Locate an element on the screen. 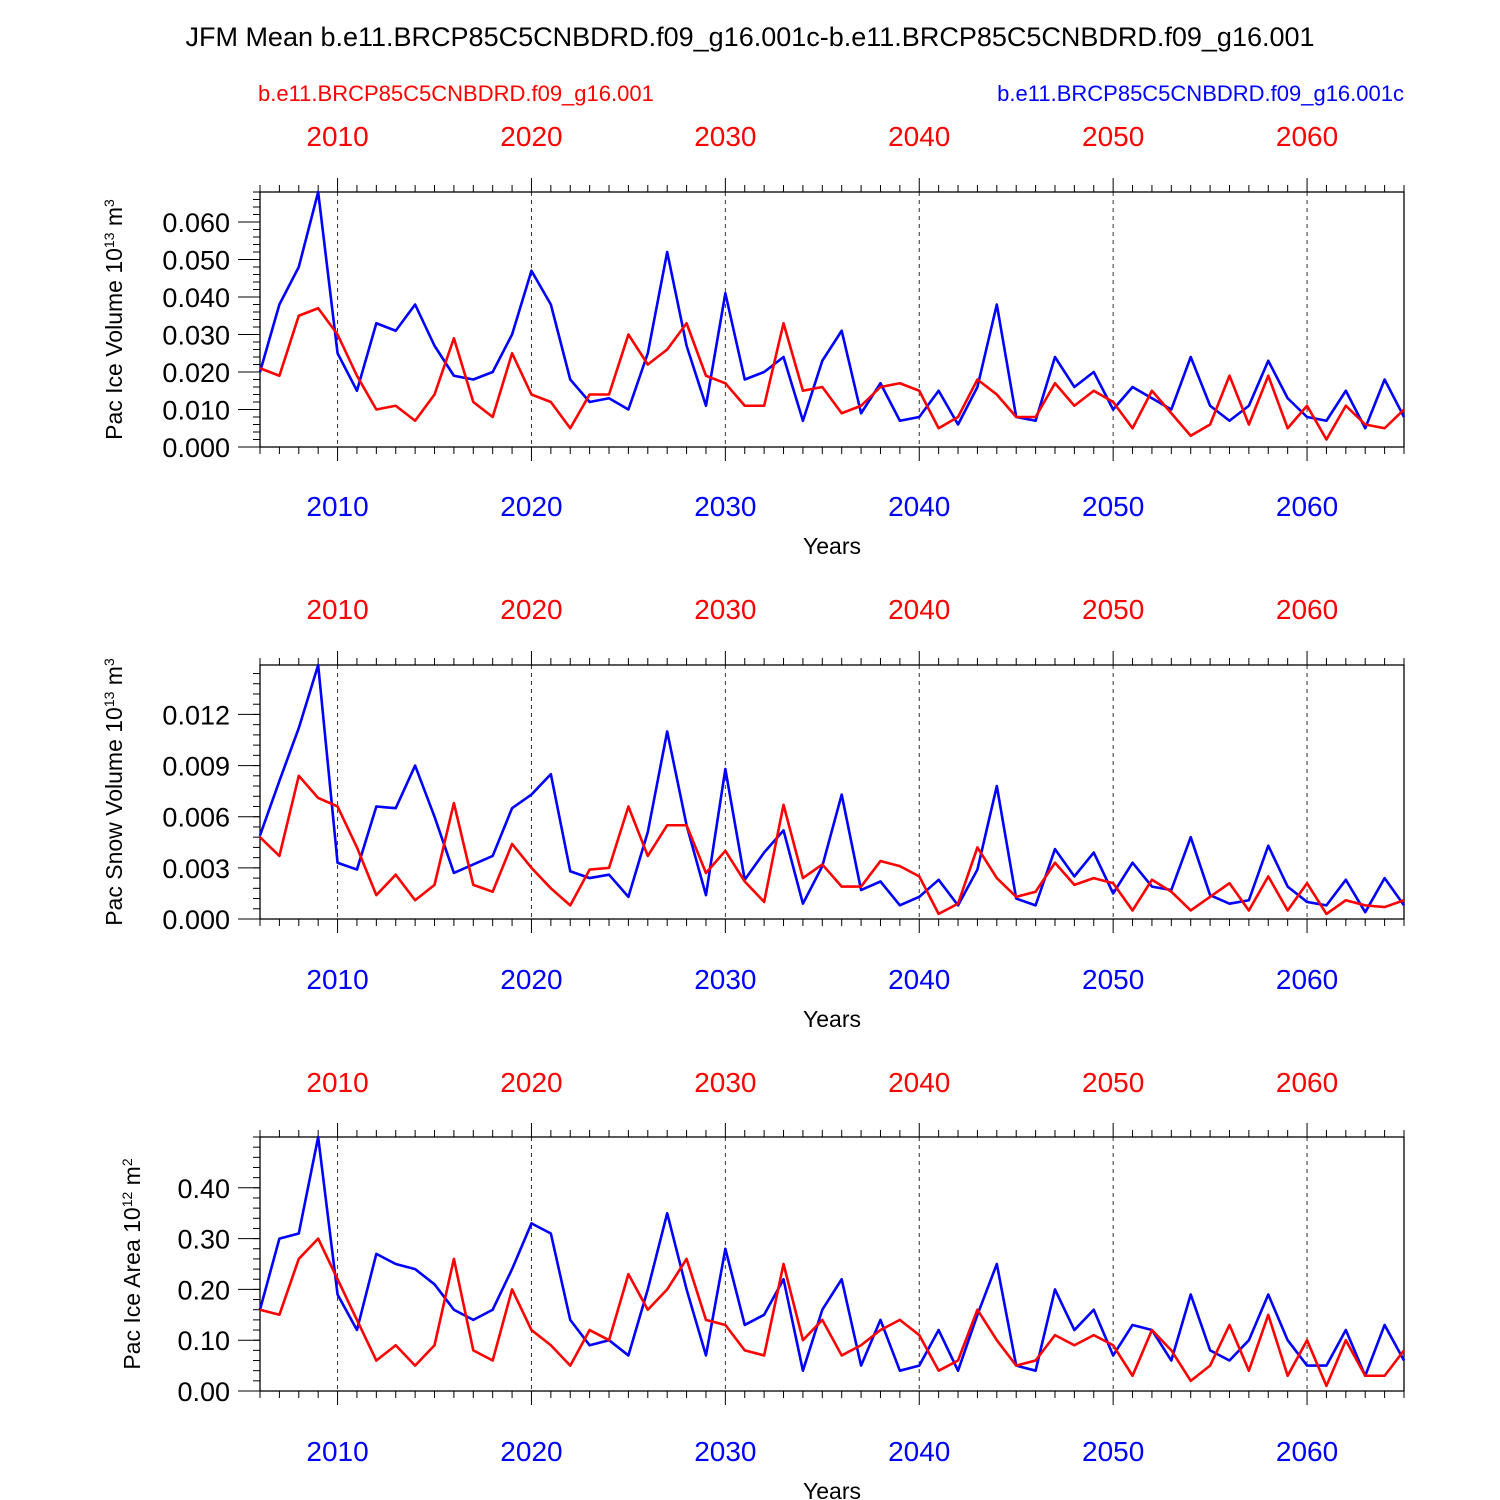 Image resolution: width=1500 pixels, height=1500 pixels. y-axis-label: Pac Ice Area 1012 m2 is located at coordinates (132, 1264).